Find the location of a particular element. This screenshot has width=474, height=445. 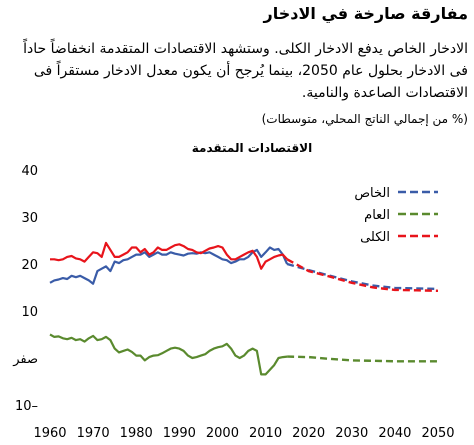

series-line-1-projection is located at coordinates (362, 359).